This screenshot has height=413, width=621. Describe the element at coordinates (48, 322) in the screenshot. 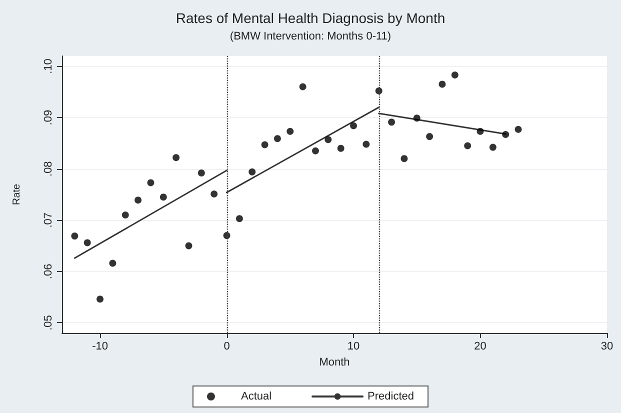

I see `y-tick-label: .05` at that location.